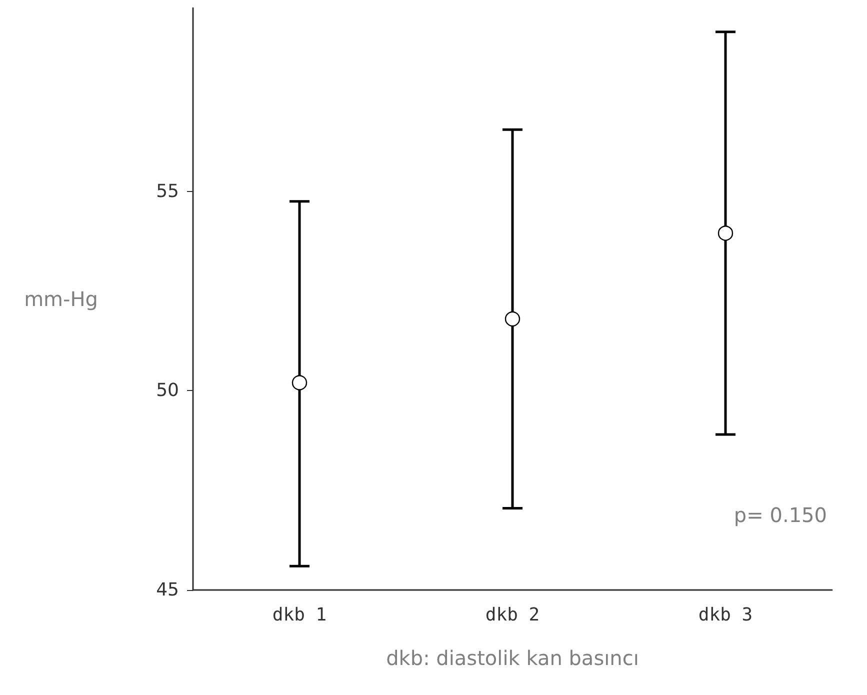 This screenshot has height=695, width=867. What do you see at coordinates (781, 515) in the screenshot?
I see `annotation: p= 0.150` at bounding box center [781, 515].